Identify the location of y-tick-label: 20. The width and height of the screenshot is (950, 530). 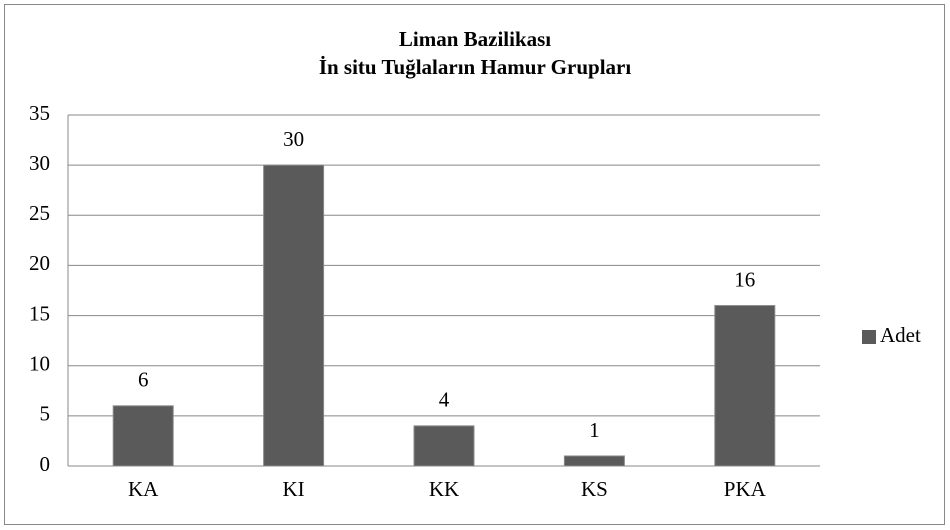
(39, 263).